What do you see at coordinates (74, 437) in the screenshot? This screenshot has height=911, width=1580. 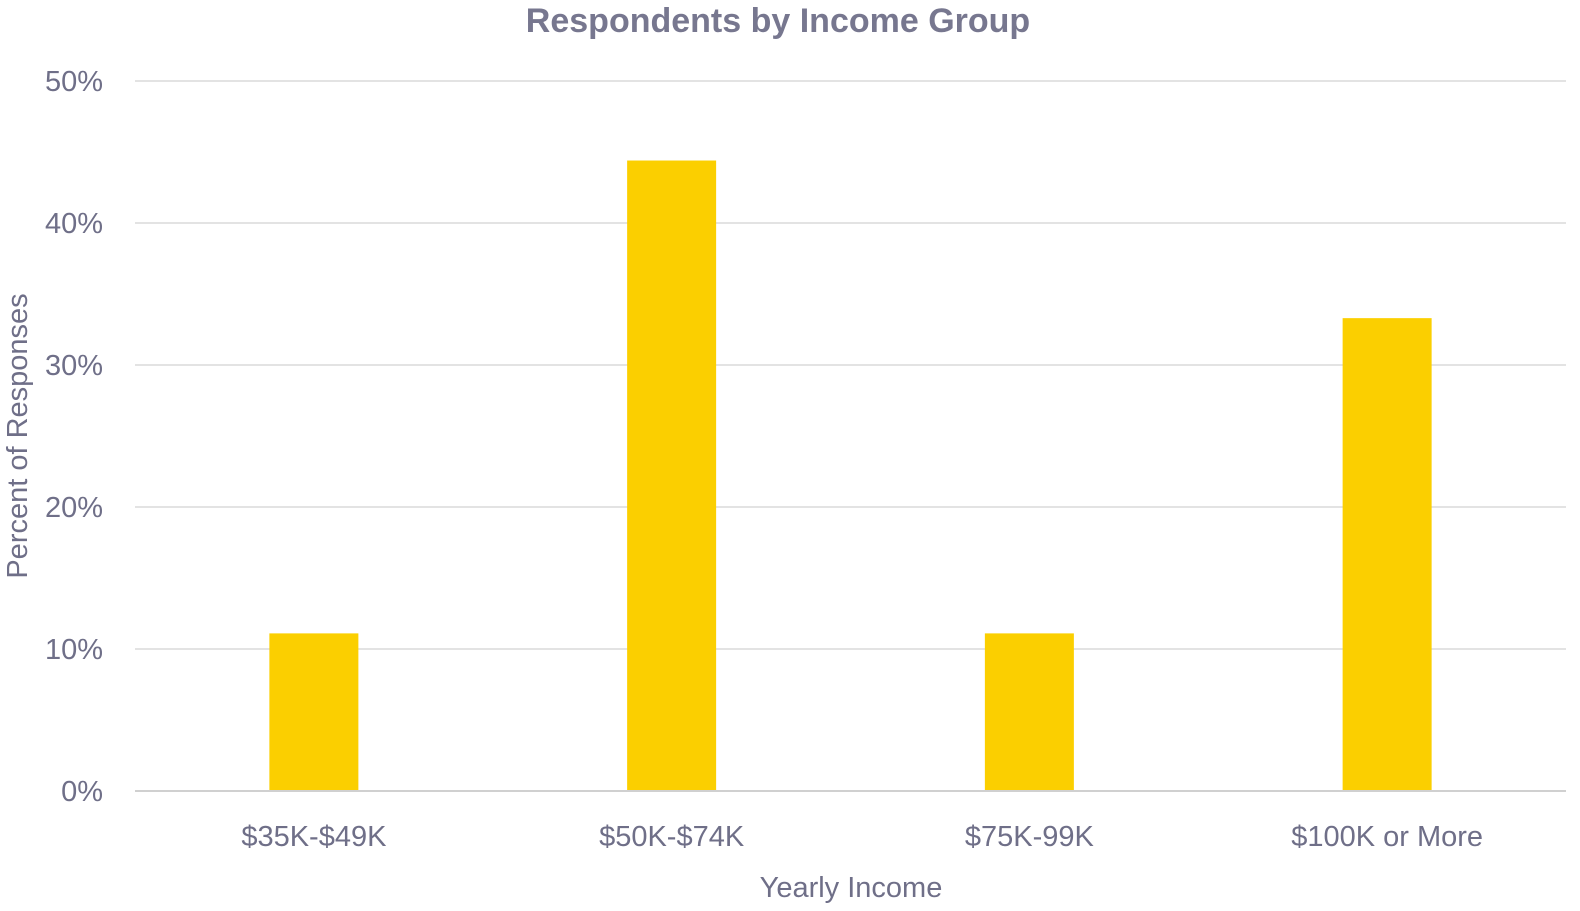 I see `y-axis-ticks: 0% 10% 20% 30% 40% 50%` at bounding box center [74, 437].